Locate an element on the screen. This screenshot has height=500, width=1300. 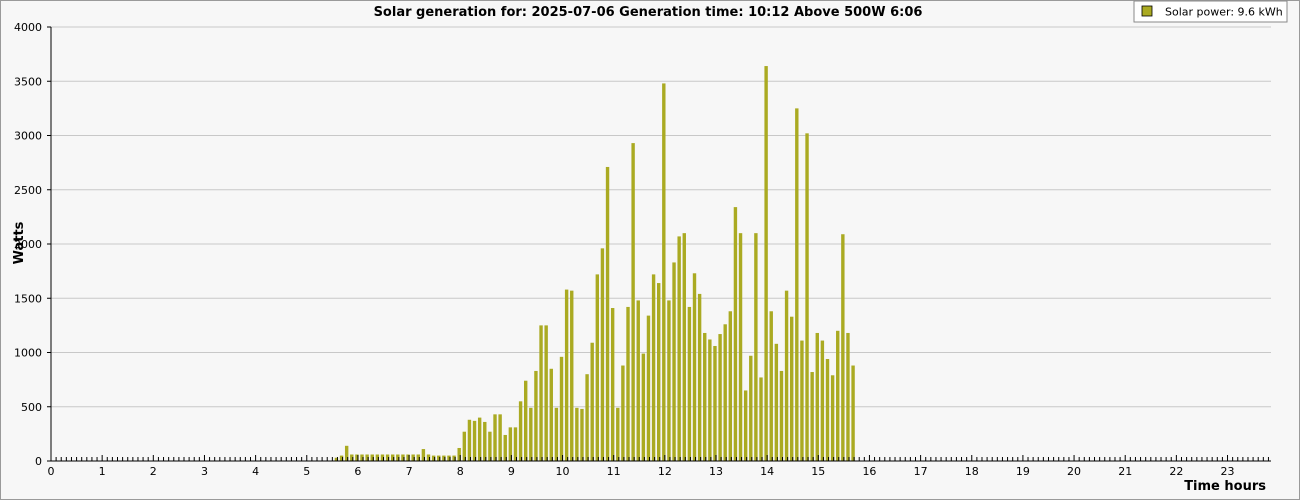
y-tick-label: 2000 is located at coordinates (28, 244).